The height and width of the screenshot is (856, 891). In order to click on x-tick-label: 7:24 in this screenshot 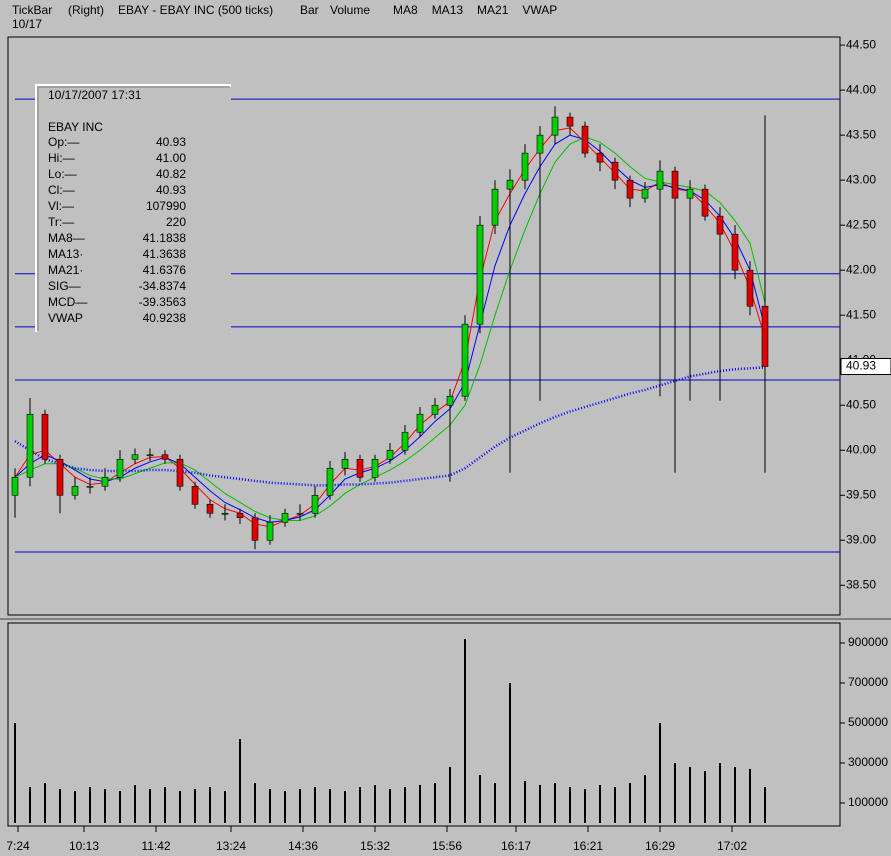, I will do `click(18, 846)`.